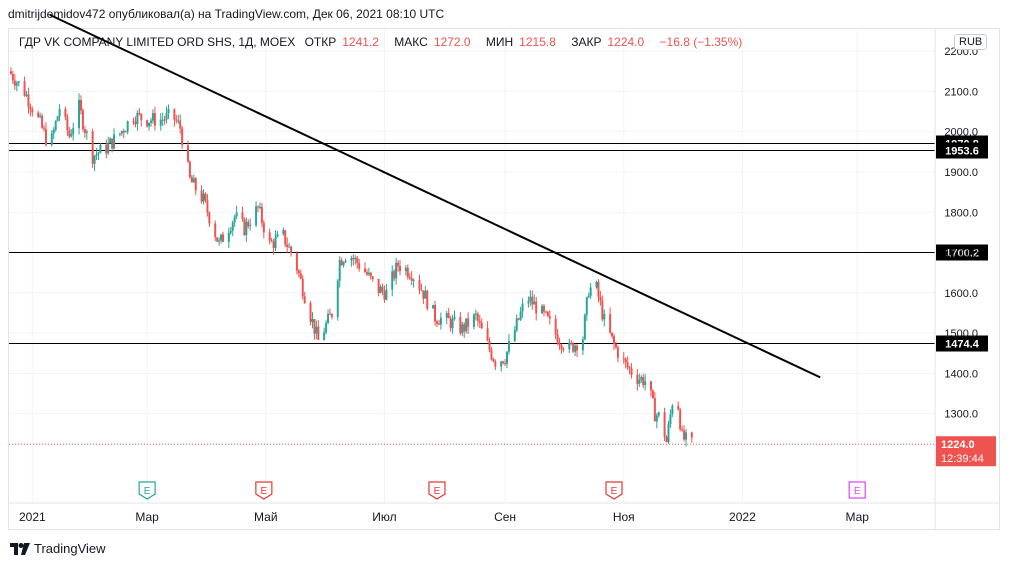 The image size is (1012, 566). Describe the element at coordinates (966, 451) in the screenshot. I see `last-price-badge` at that location.